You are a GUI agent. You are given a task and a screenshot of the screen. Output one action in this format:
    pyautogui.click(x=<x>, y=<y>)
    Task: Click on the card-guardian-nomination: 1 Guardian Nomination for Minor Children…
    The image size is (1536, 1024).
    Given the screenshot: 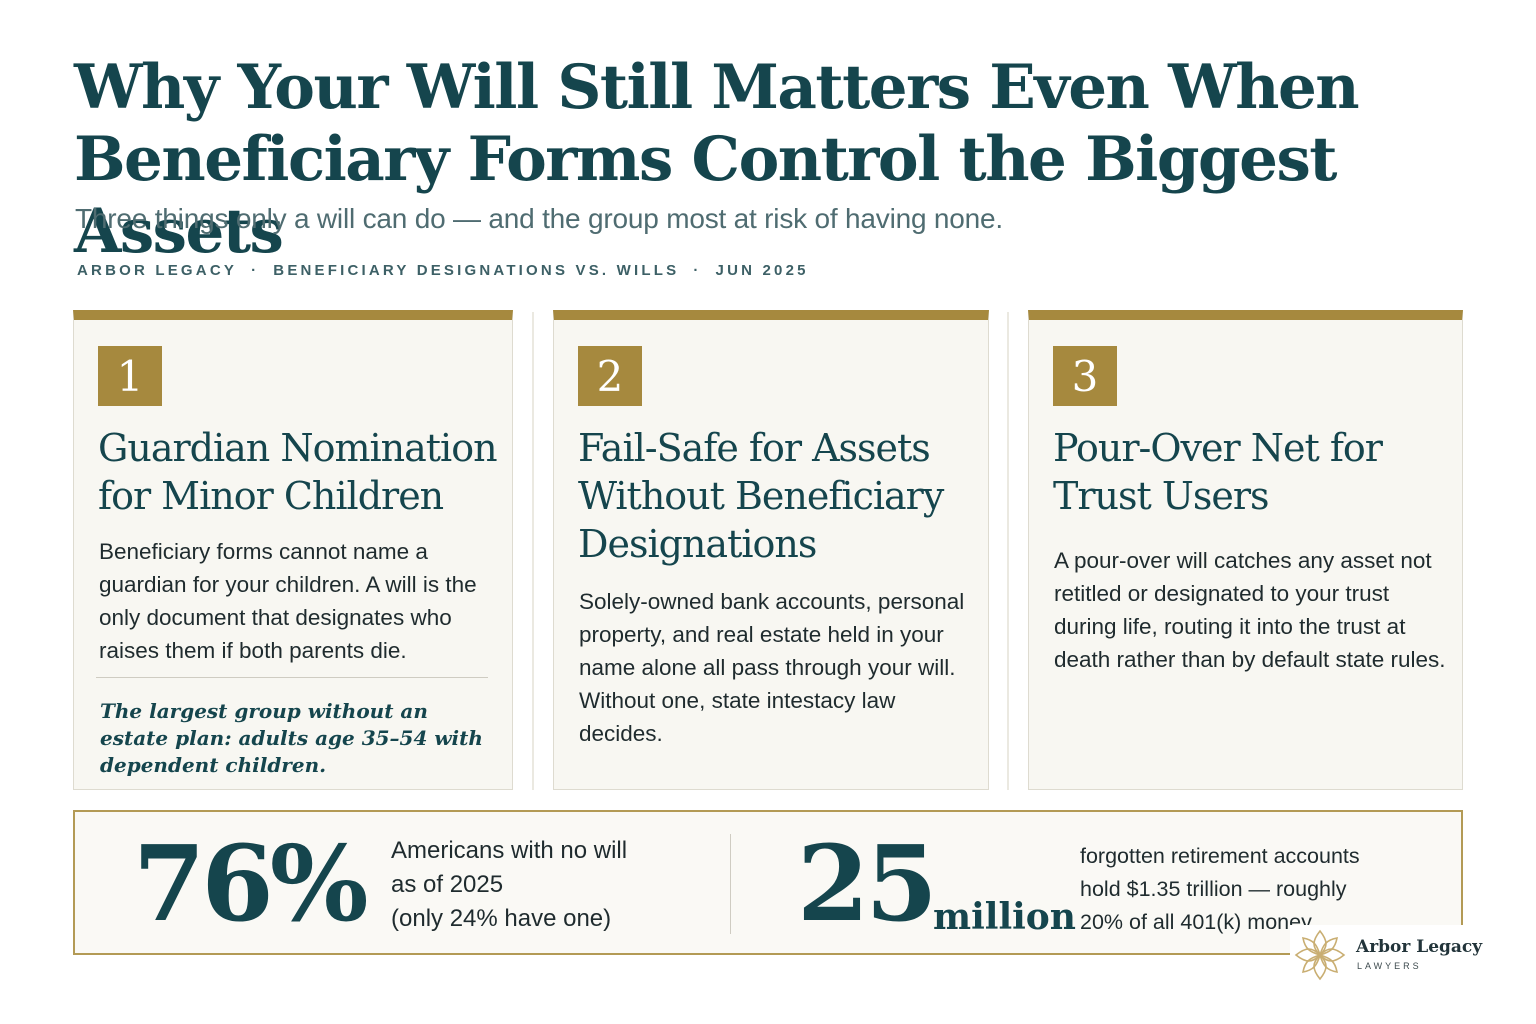 What is the action you would take?
    pyautogui.click(x=293, y=550)
    